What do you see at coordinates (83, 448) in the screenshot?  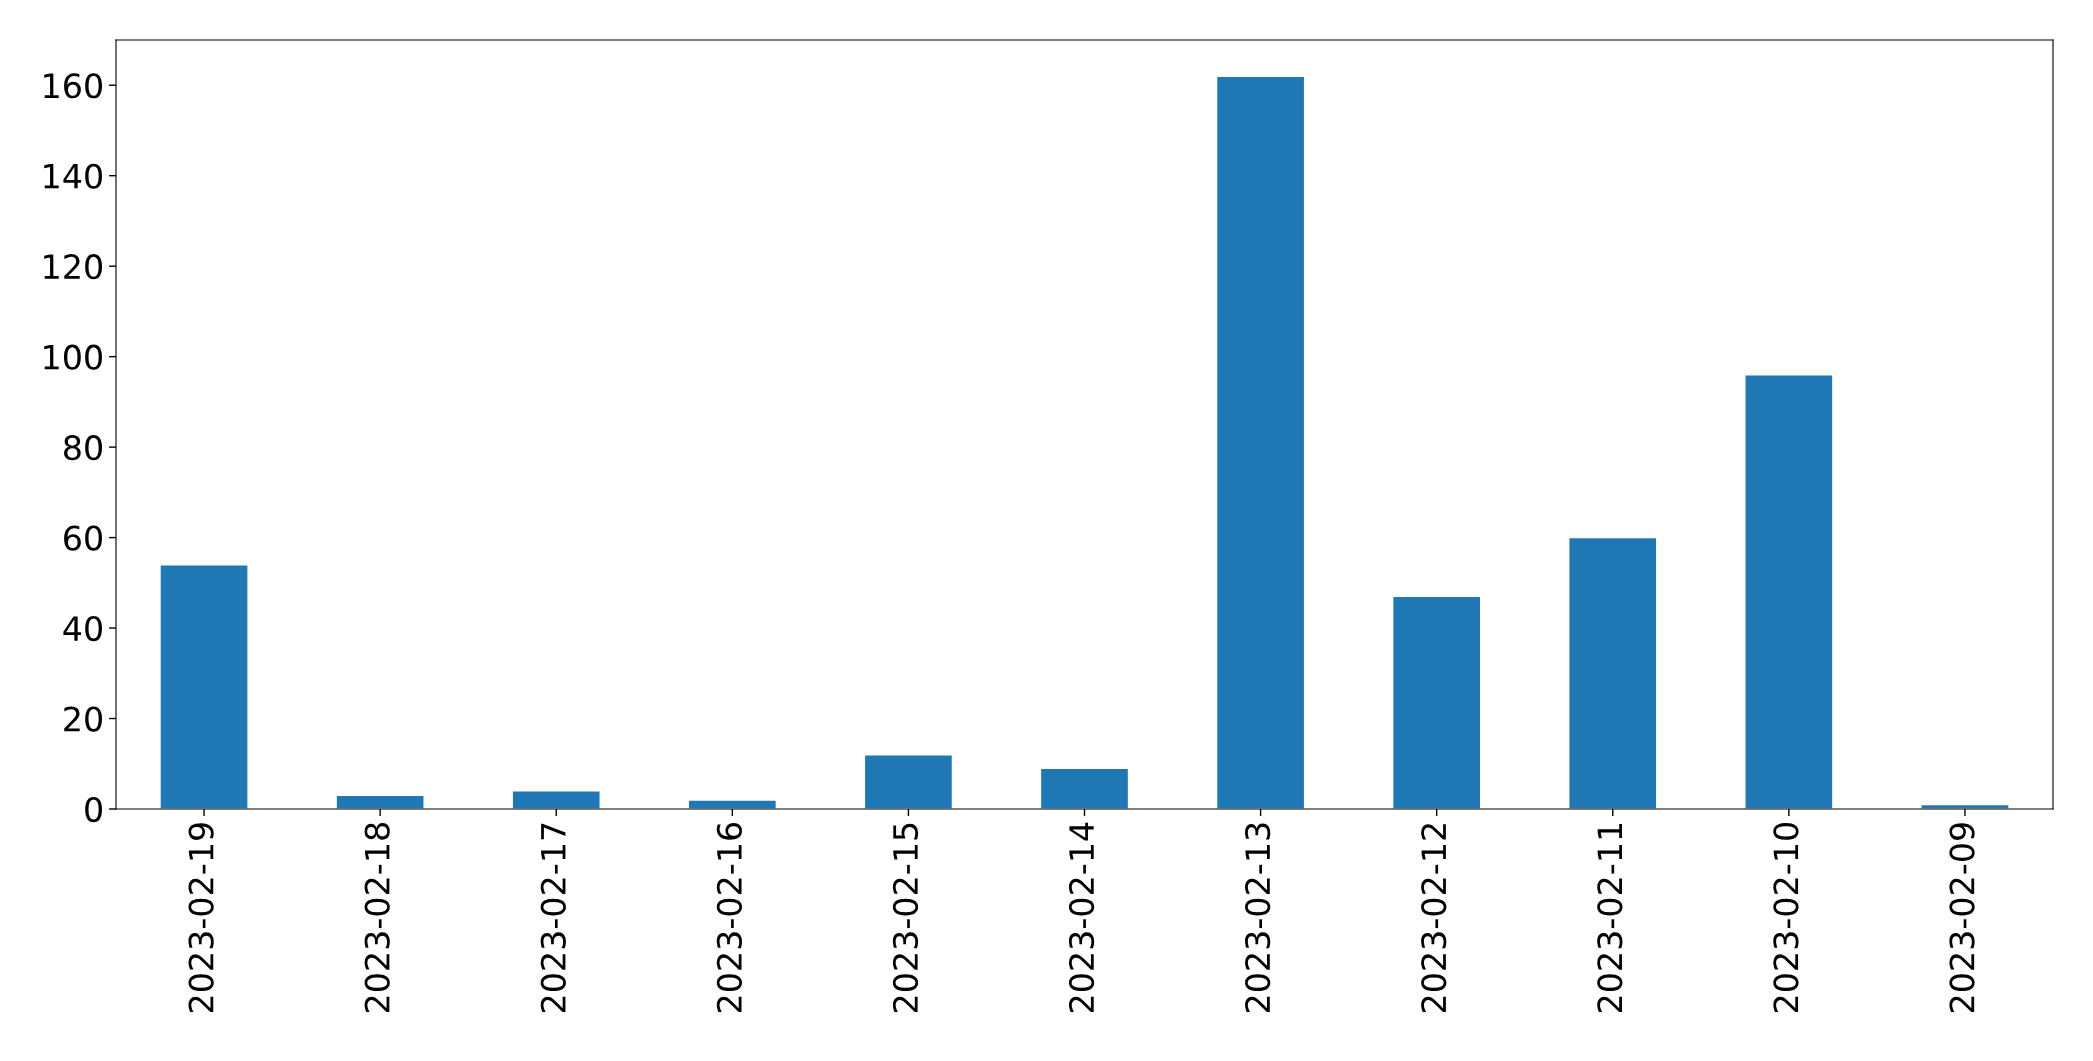 I see `y-tick-label: 80` at bounding box center [83, 448].